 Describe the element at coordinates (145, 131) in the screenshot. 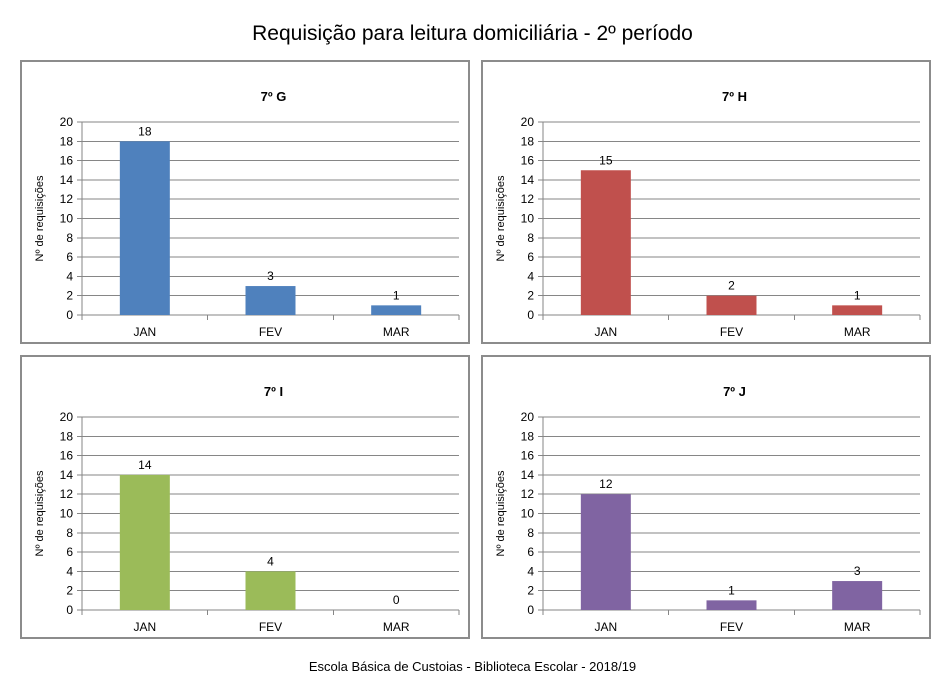

I see `data-label: 18` at that location.